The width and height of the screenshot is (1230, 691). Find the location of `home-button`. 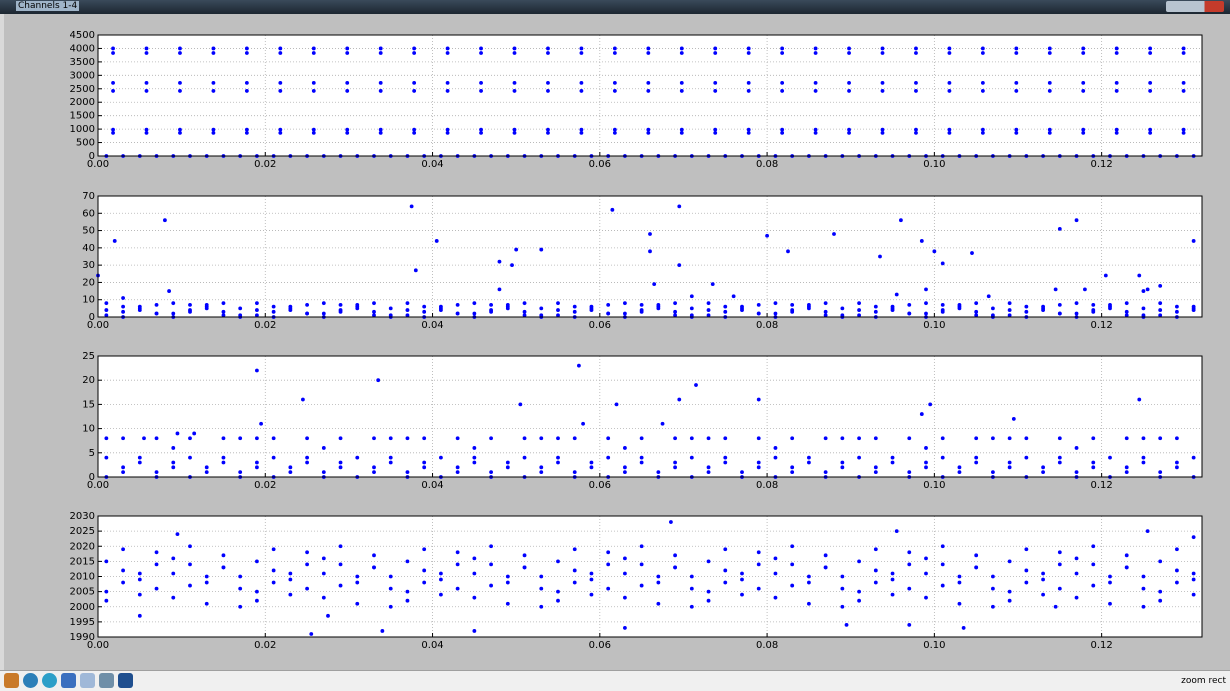

home-button is located at coordinates (11, 680).